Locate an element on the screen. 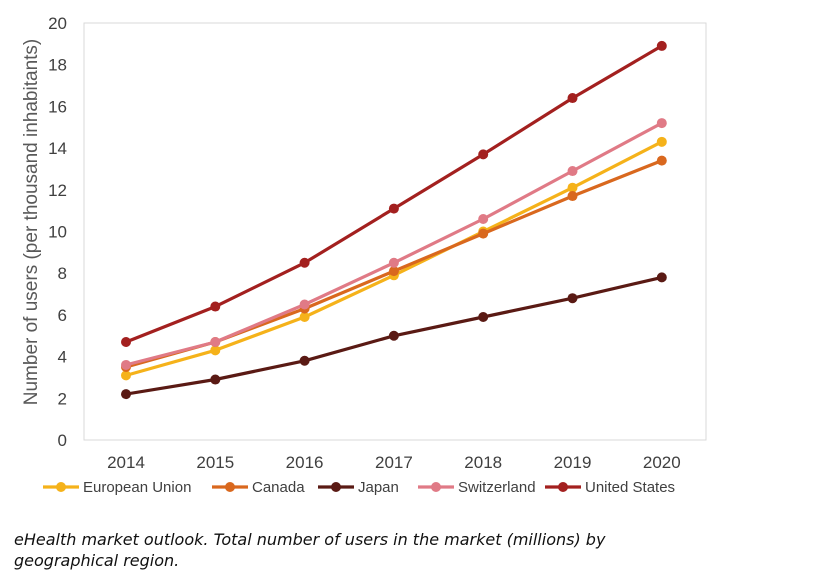  y-tick-label: 18 is located at coordinates (57, 65).